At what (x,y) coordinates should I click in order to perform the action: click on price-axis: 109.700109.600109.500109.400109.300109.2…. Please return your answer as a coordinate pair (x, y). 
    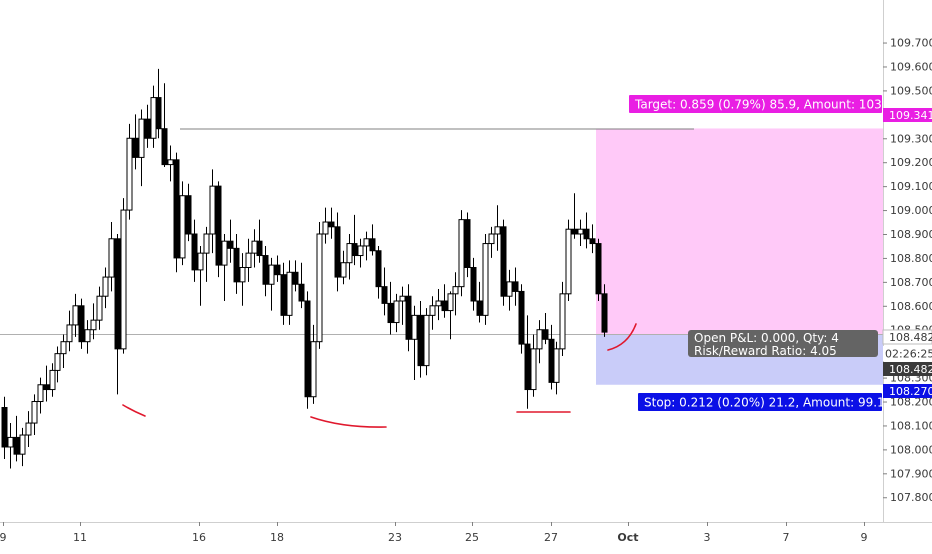
    Looking at the image, I should click on (907, 261).